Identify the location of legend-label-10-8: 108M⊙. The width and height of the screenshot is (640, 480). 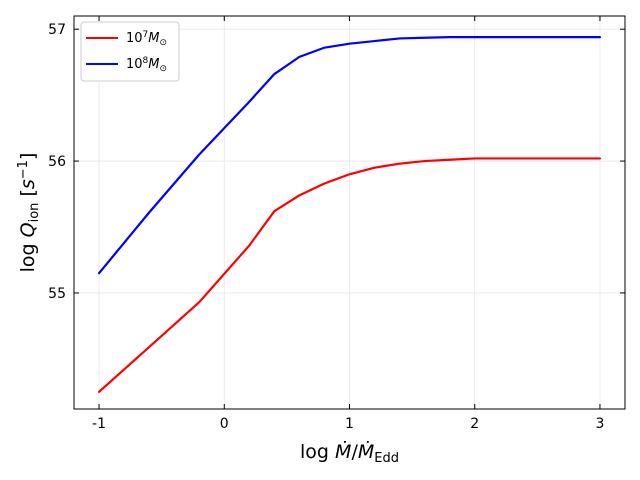
(146, 65).